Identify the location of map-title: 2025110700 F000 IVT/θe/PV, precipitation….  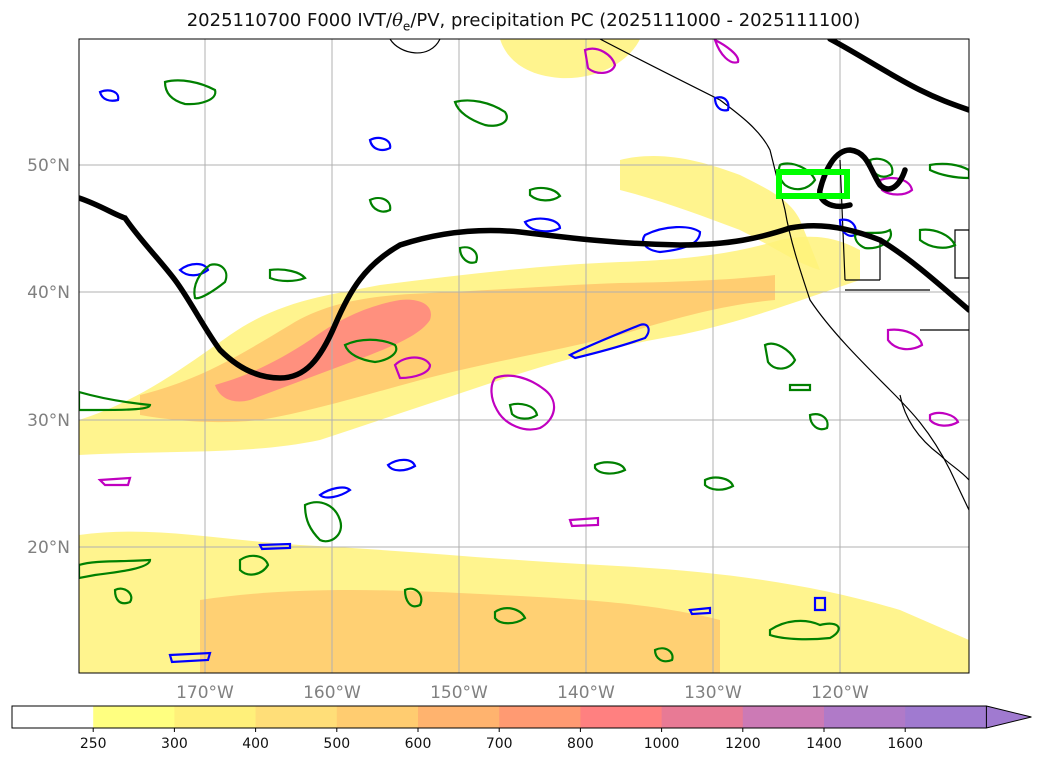
(523, 22).